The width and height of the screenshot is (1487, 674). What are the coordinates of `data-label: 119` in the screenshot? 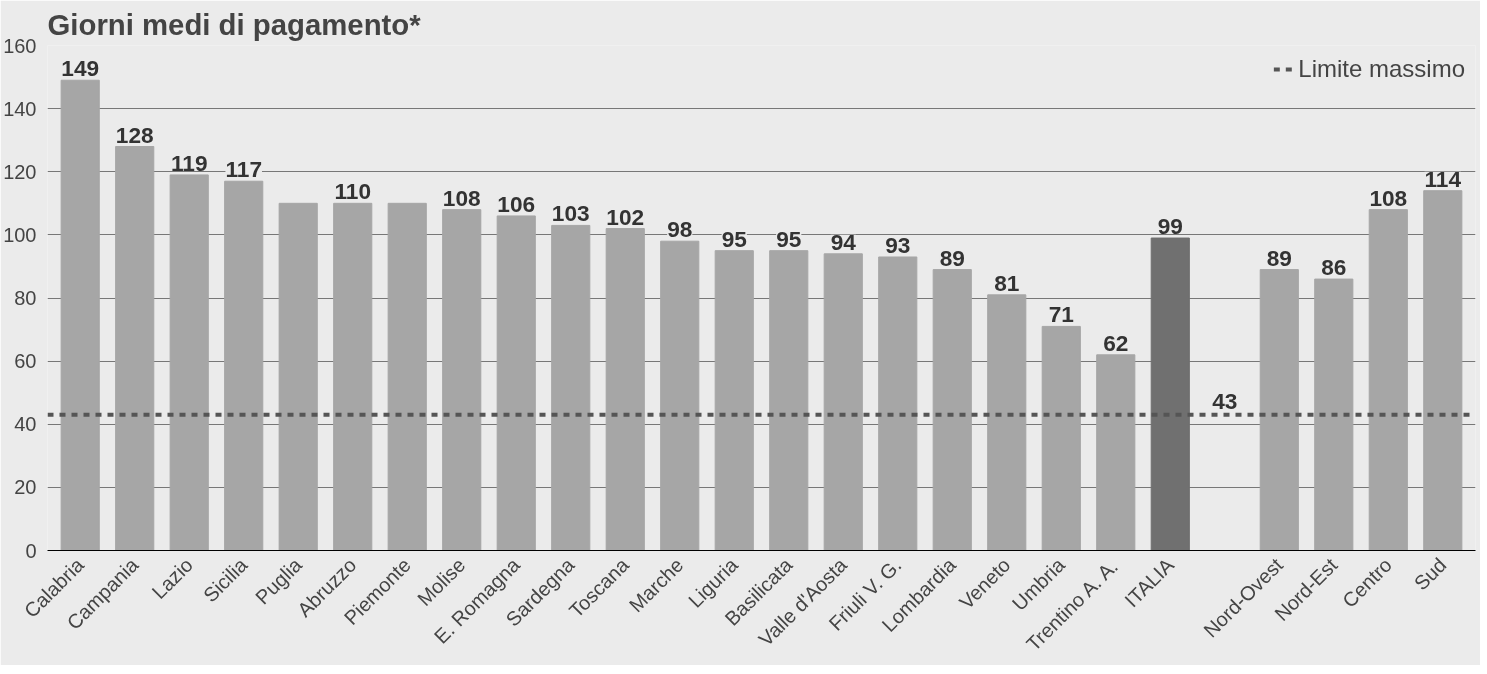 It's located at (189, 162).